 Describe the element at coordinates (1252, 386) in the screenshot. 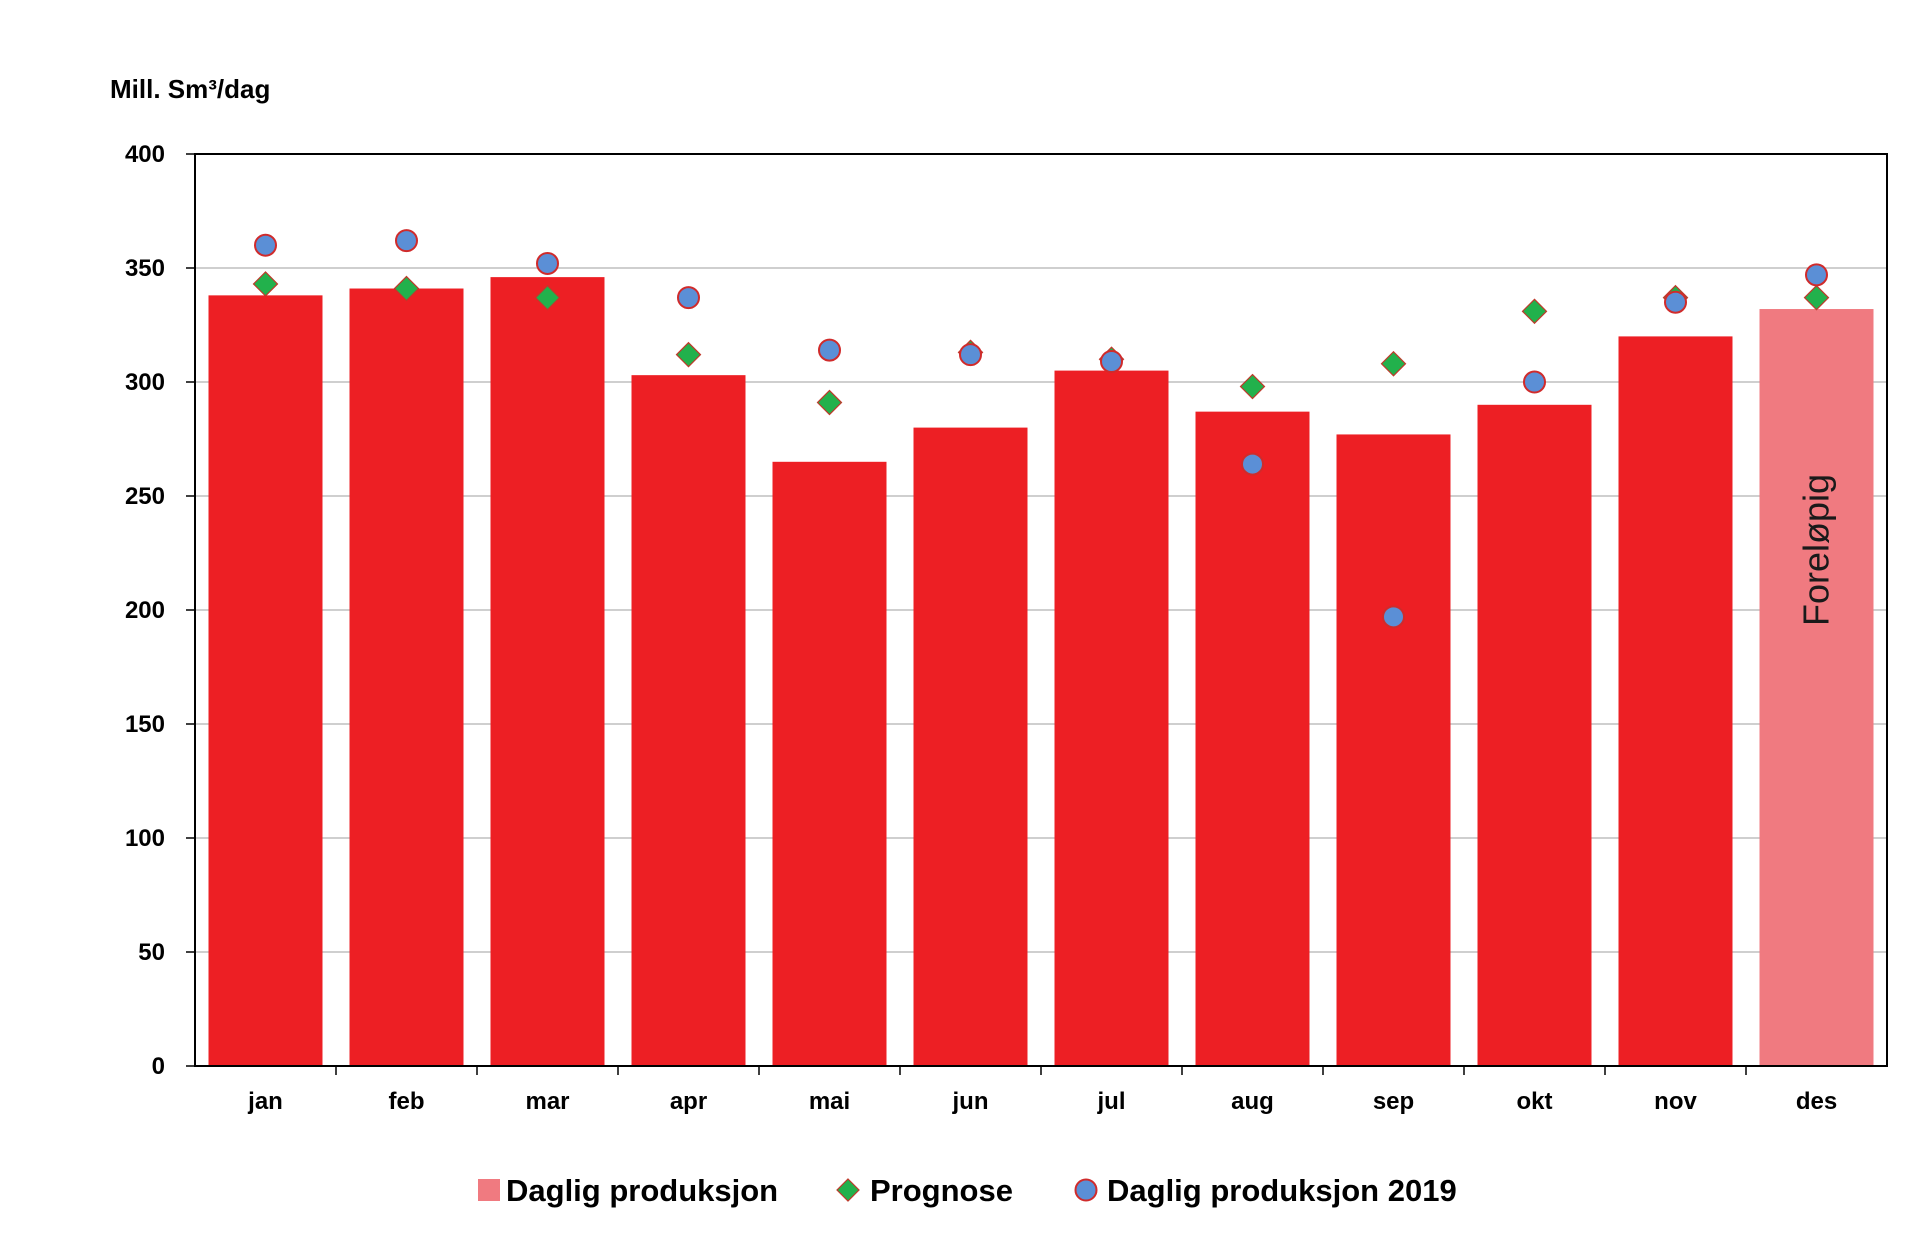

I see `prognose-marker-aug` at that location.